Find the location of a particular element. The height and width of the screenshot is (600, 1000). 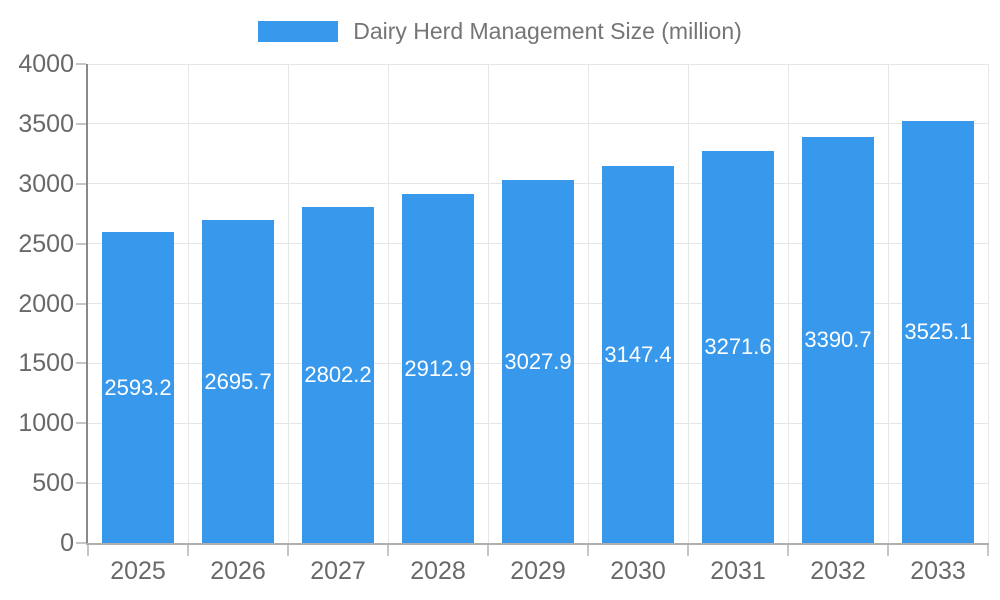

legend-swatch is located at coordinates (298, 31).